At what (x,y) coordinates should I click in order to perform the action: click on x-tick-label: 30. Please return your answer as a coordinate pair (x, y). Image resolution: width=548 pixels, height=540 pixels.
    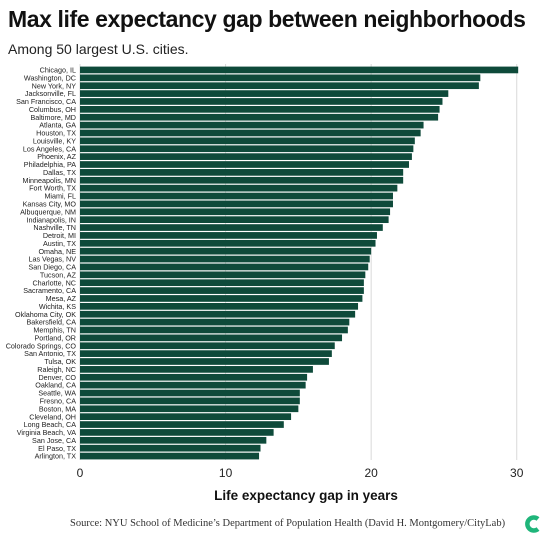
    Looking at the image, I should click on (517, 473).